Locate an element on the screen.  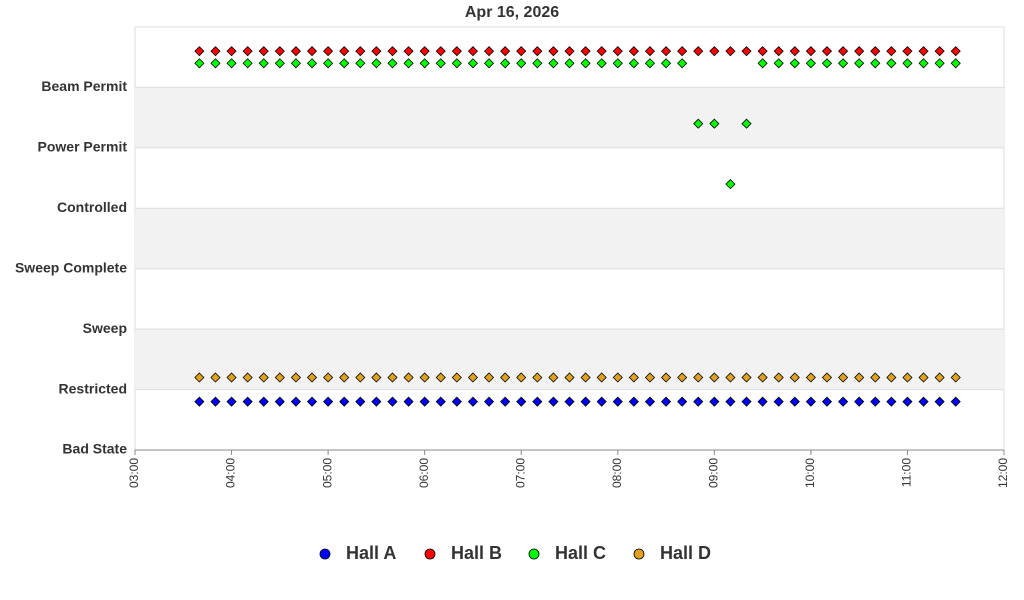
x-tick-label: 04:00 is located at coordinates (231, 473).